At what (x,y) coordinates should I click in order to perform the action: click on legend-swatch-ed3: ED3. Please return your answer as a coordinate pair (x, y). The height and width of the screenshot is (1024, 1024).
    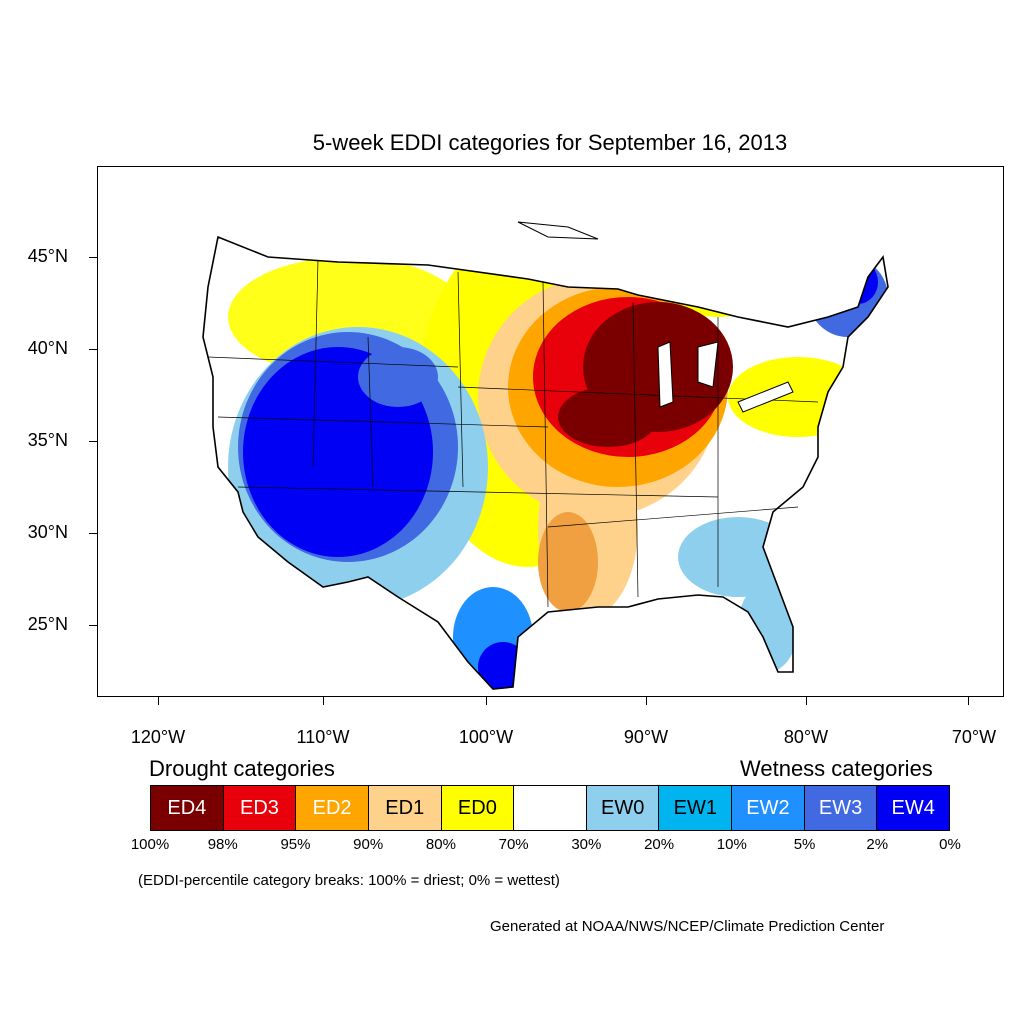
    Looking at the image, I should click on (260, 808).